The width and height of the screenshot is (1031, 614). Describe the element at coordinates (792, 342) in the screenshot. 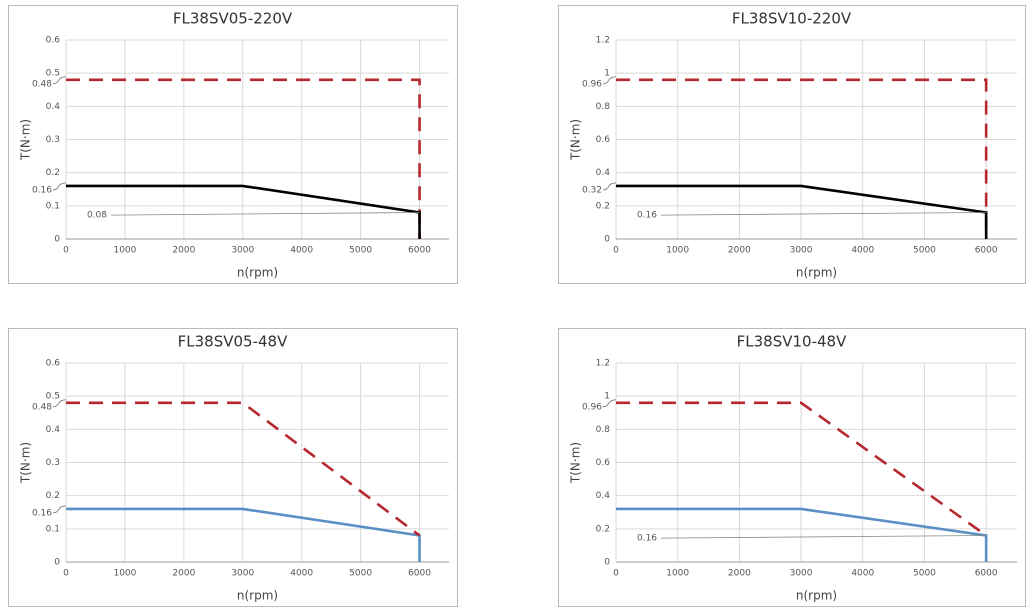

I see `chart-title: FL38SV10-48V` at that location.